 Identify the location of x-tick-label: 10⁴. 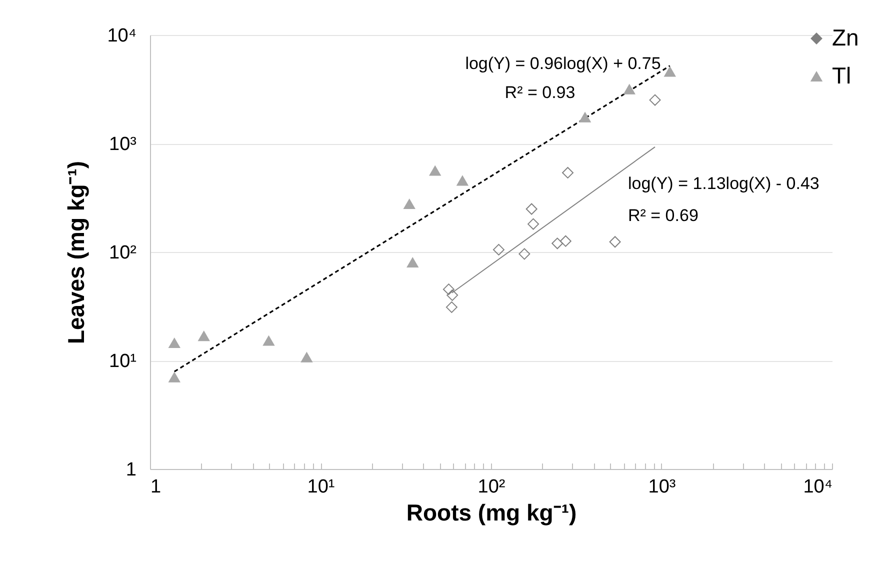
(817, 487).